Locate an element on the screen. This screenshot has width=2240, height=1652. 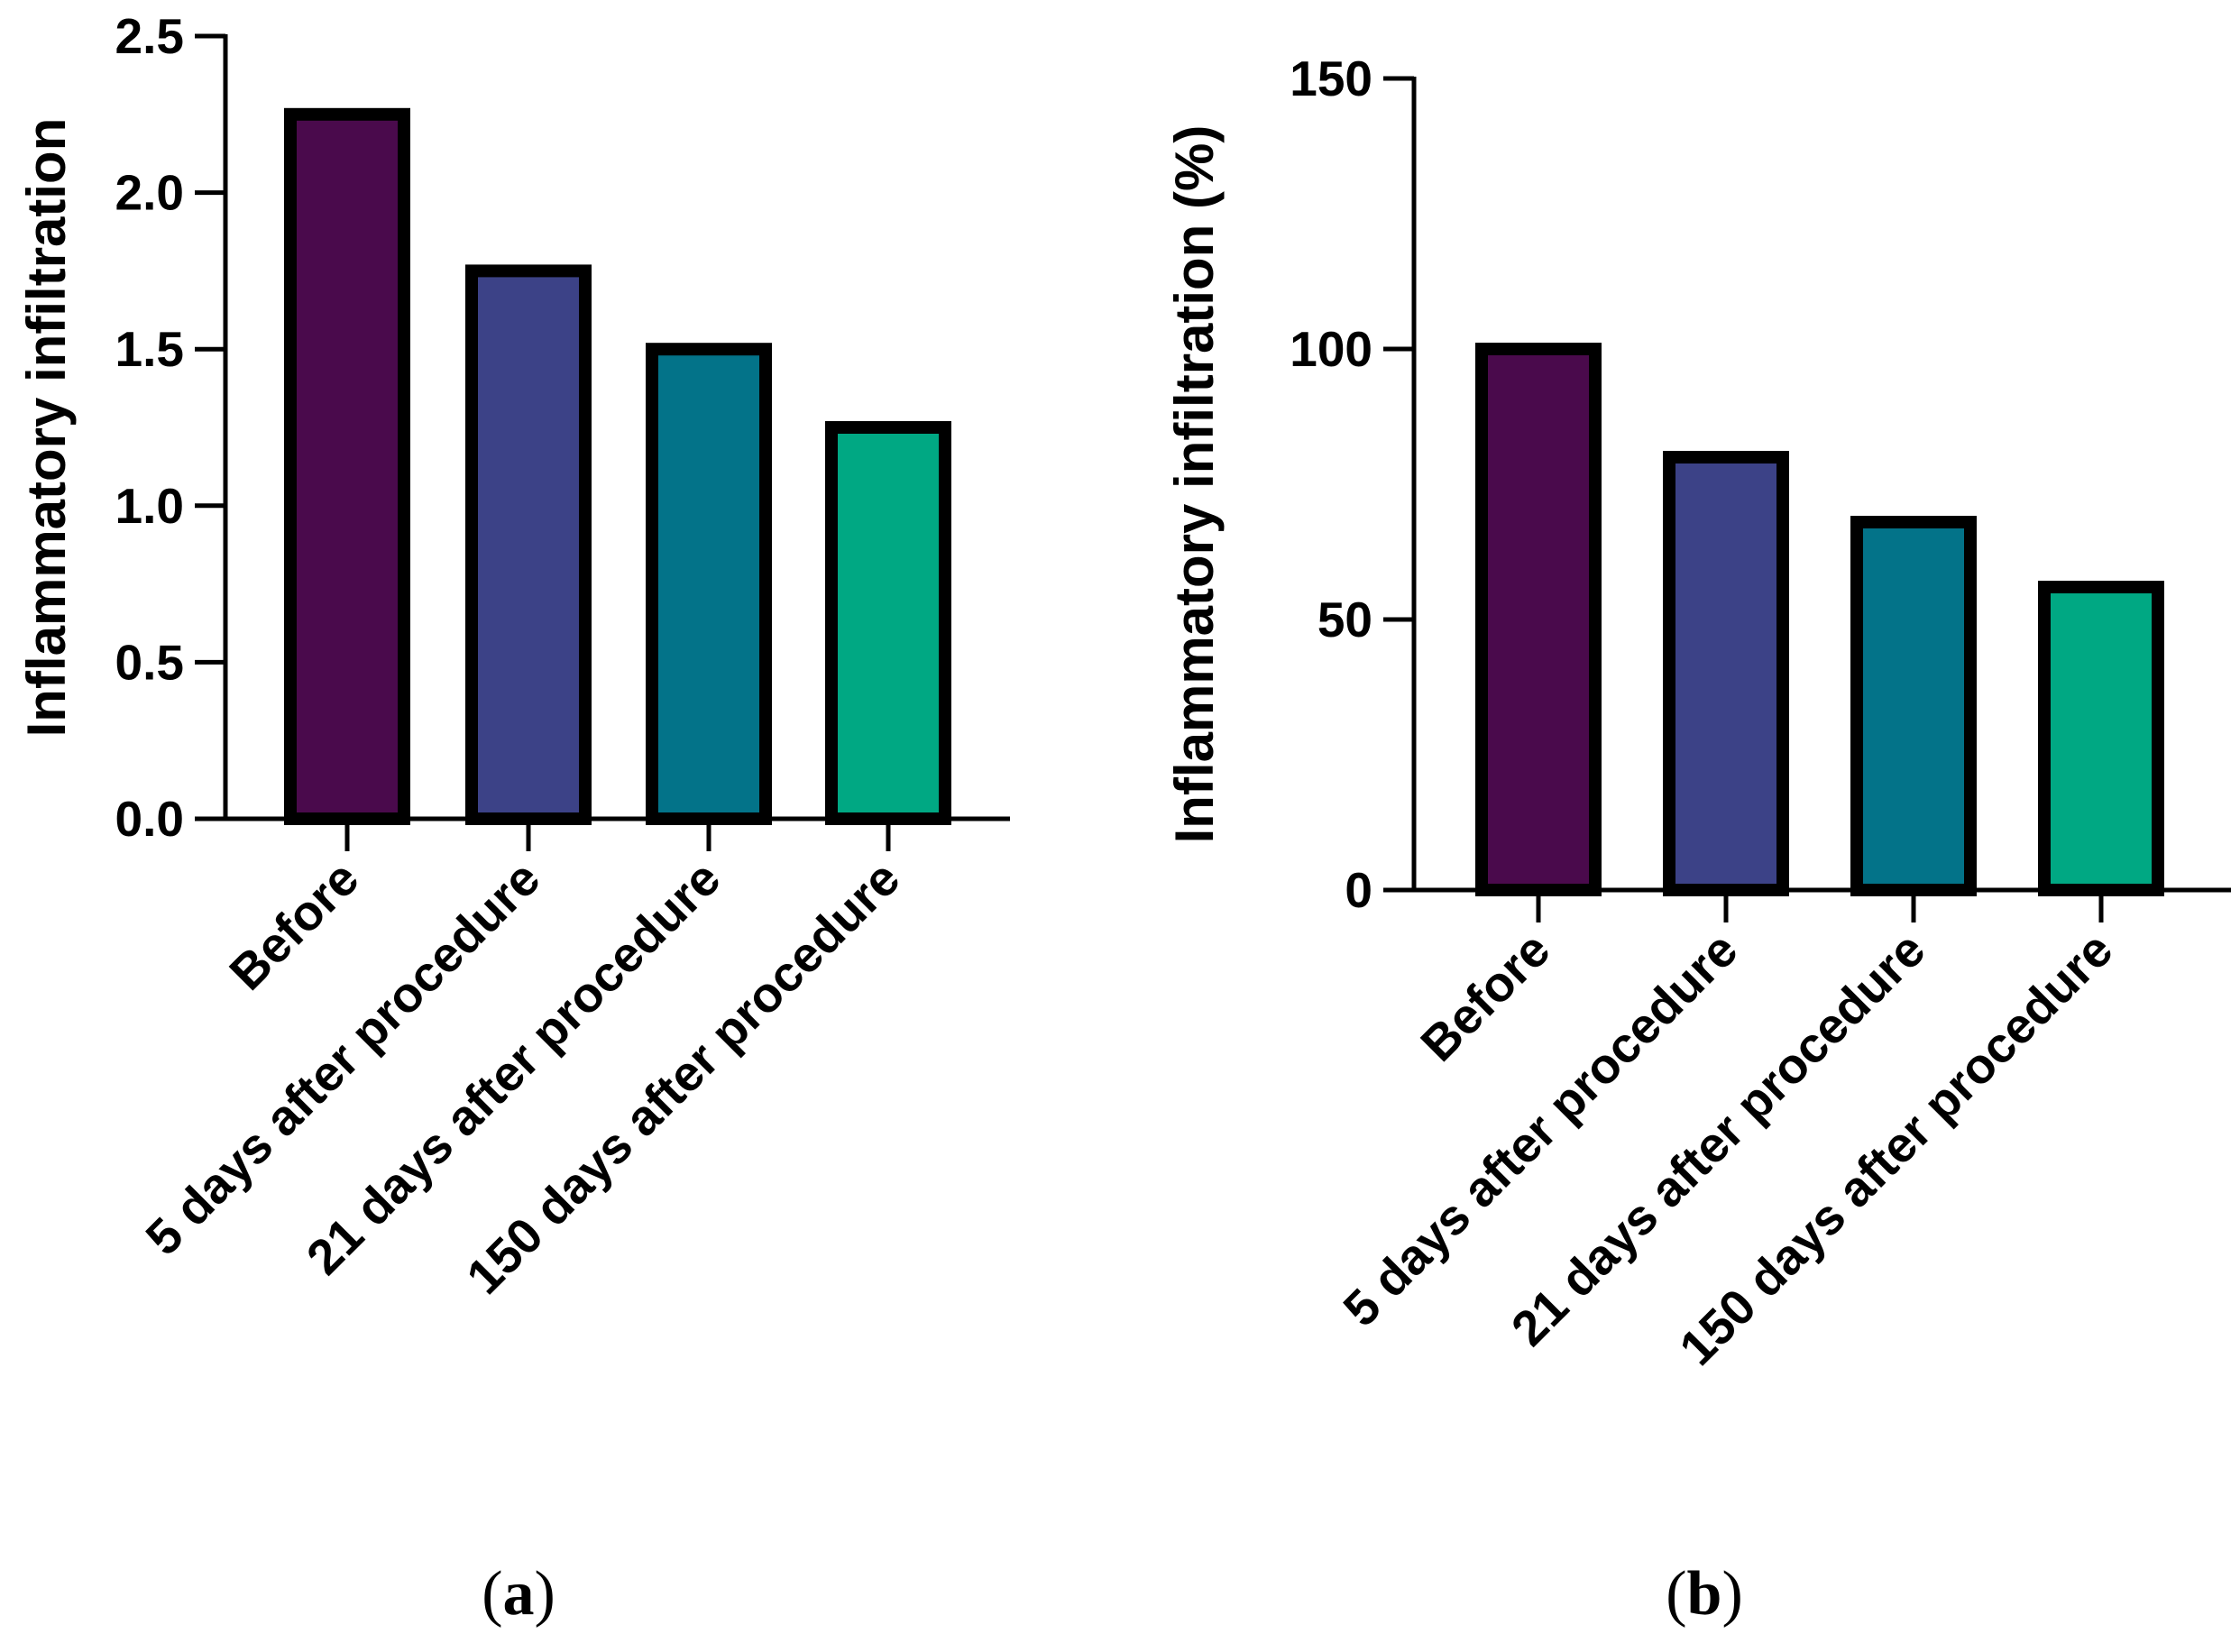
panel-b-y-tick-label: 50 is located at coordinates (1344, 619).